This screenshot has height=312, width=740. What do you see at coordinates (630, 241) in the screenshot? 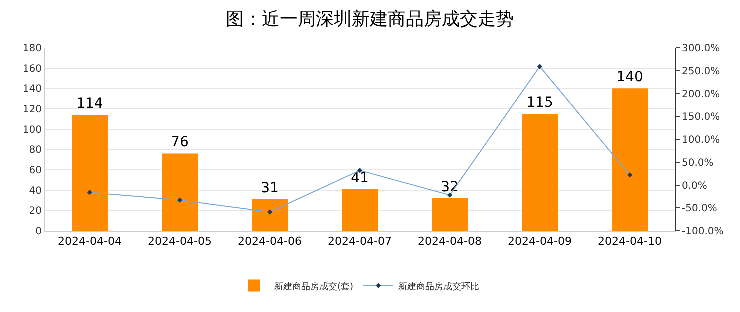
I see `x-tick-label: 2024-04-10` at bounding box center [630, 241].